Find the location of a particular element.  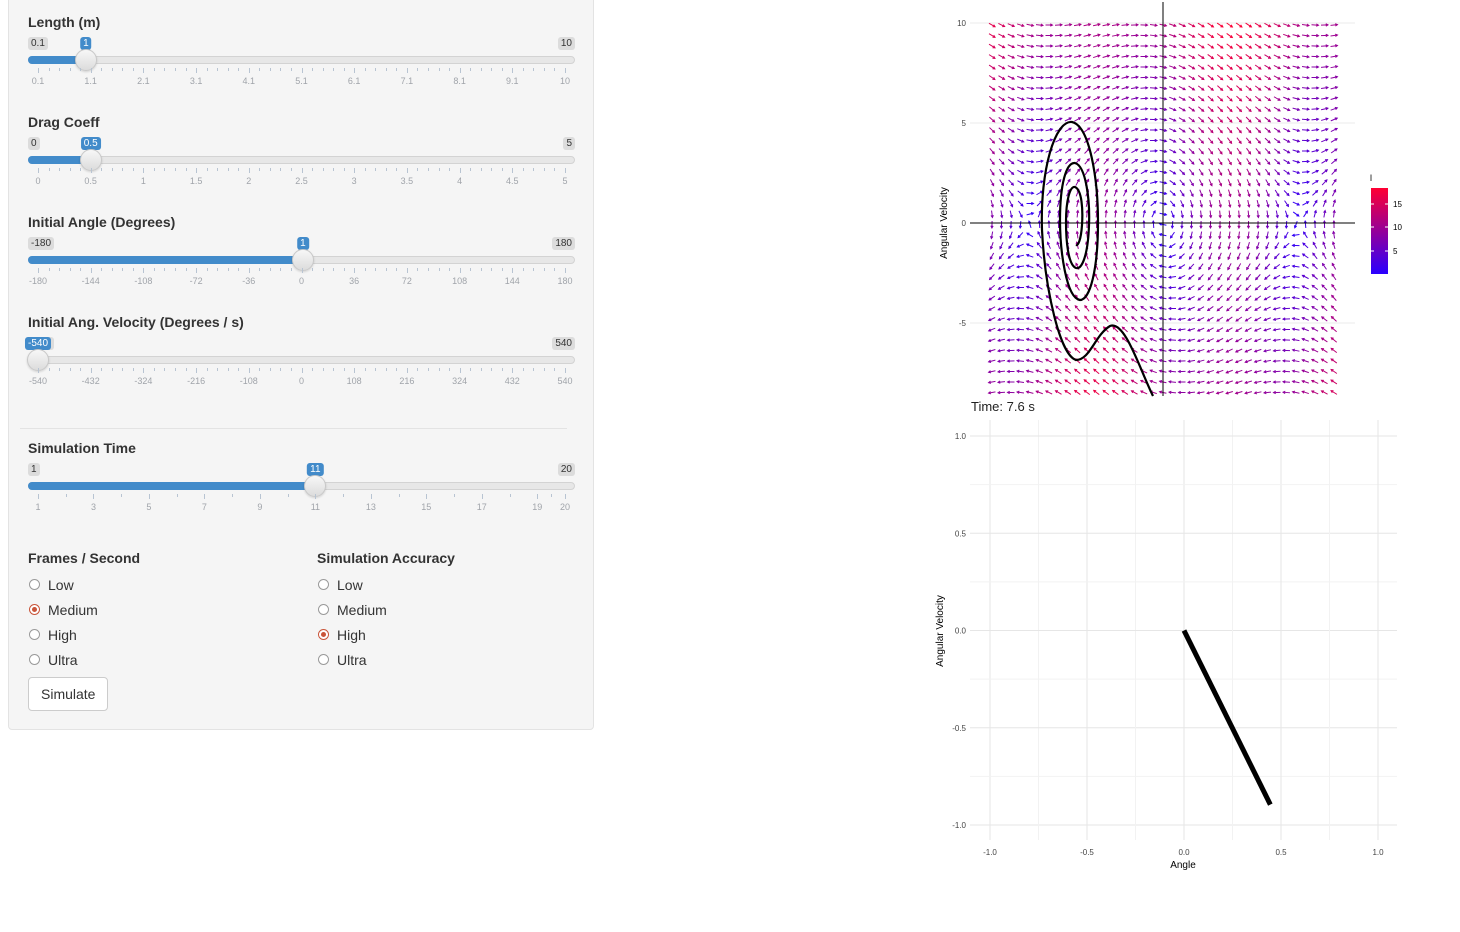

radio-fps-high: High is located at coordinates (84, 634).